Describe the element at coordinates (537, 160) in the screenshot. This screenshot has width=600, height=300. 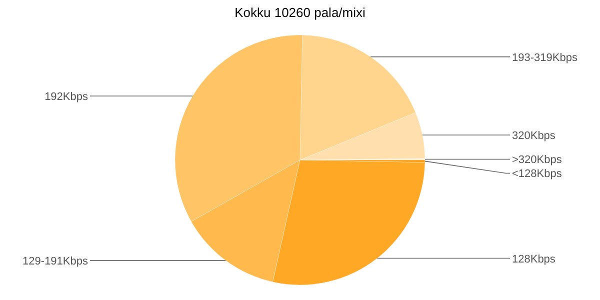
I see `slice-label: >320Kbps` at that location.